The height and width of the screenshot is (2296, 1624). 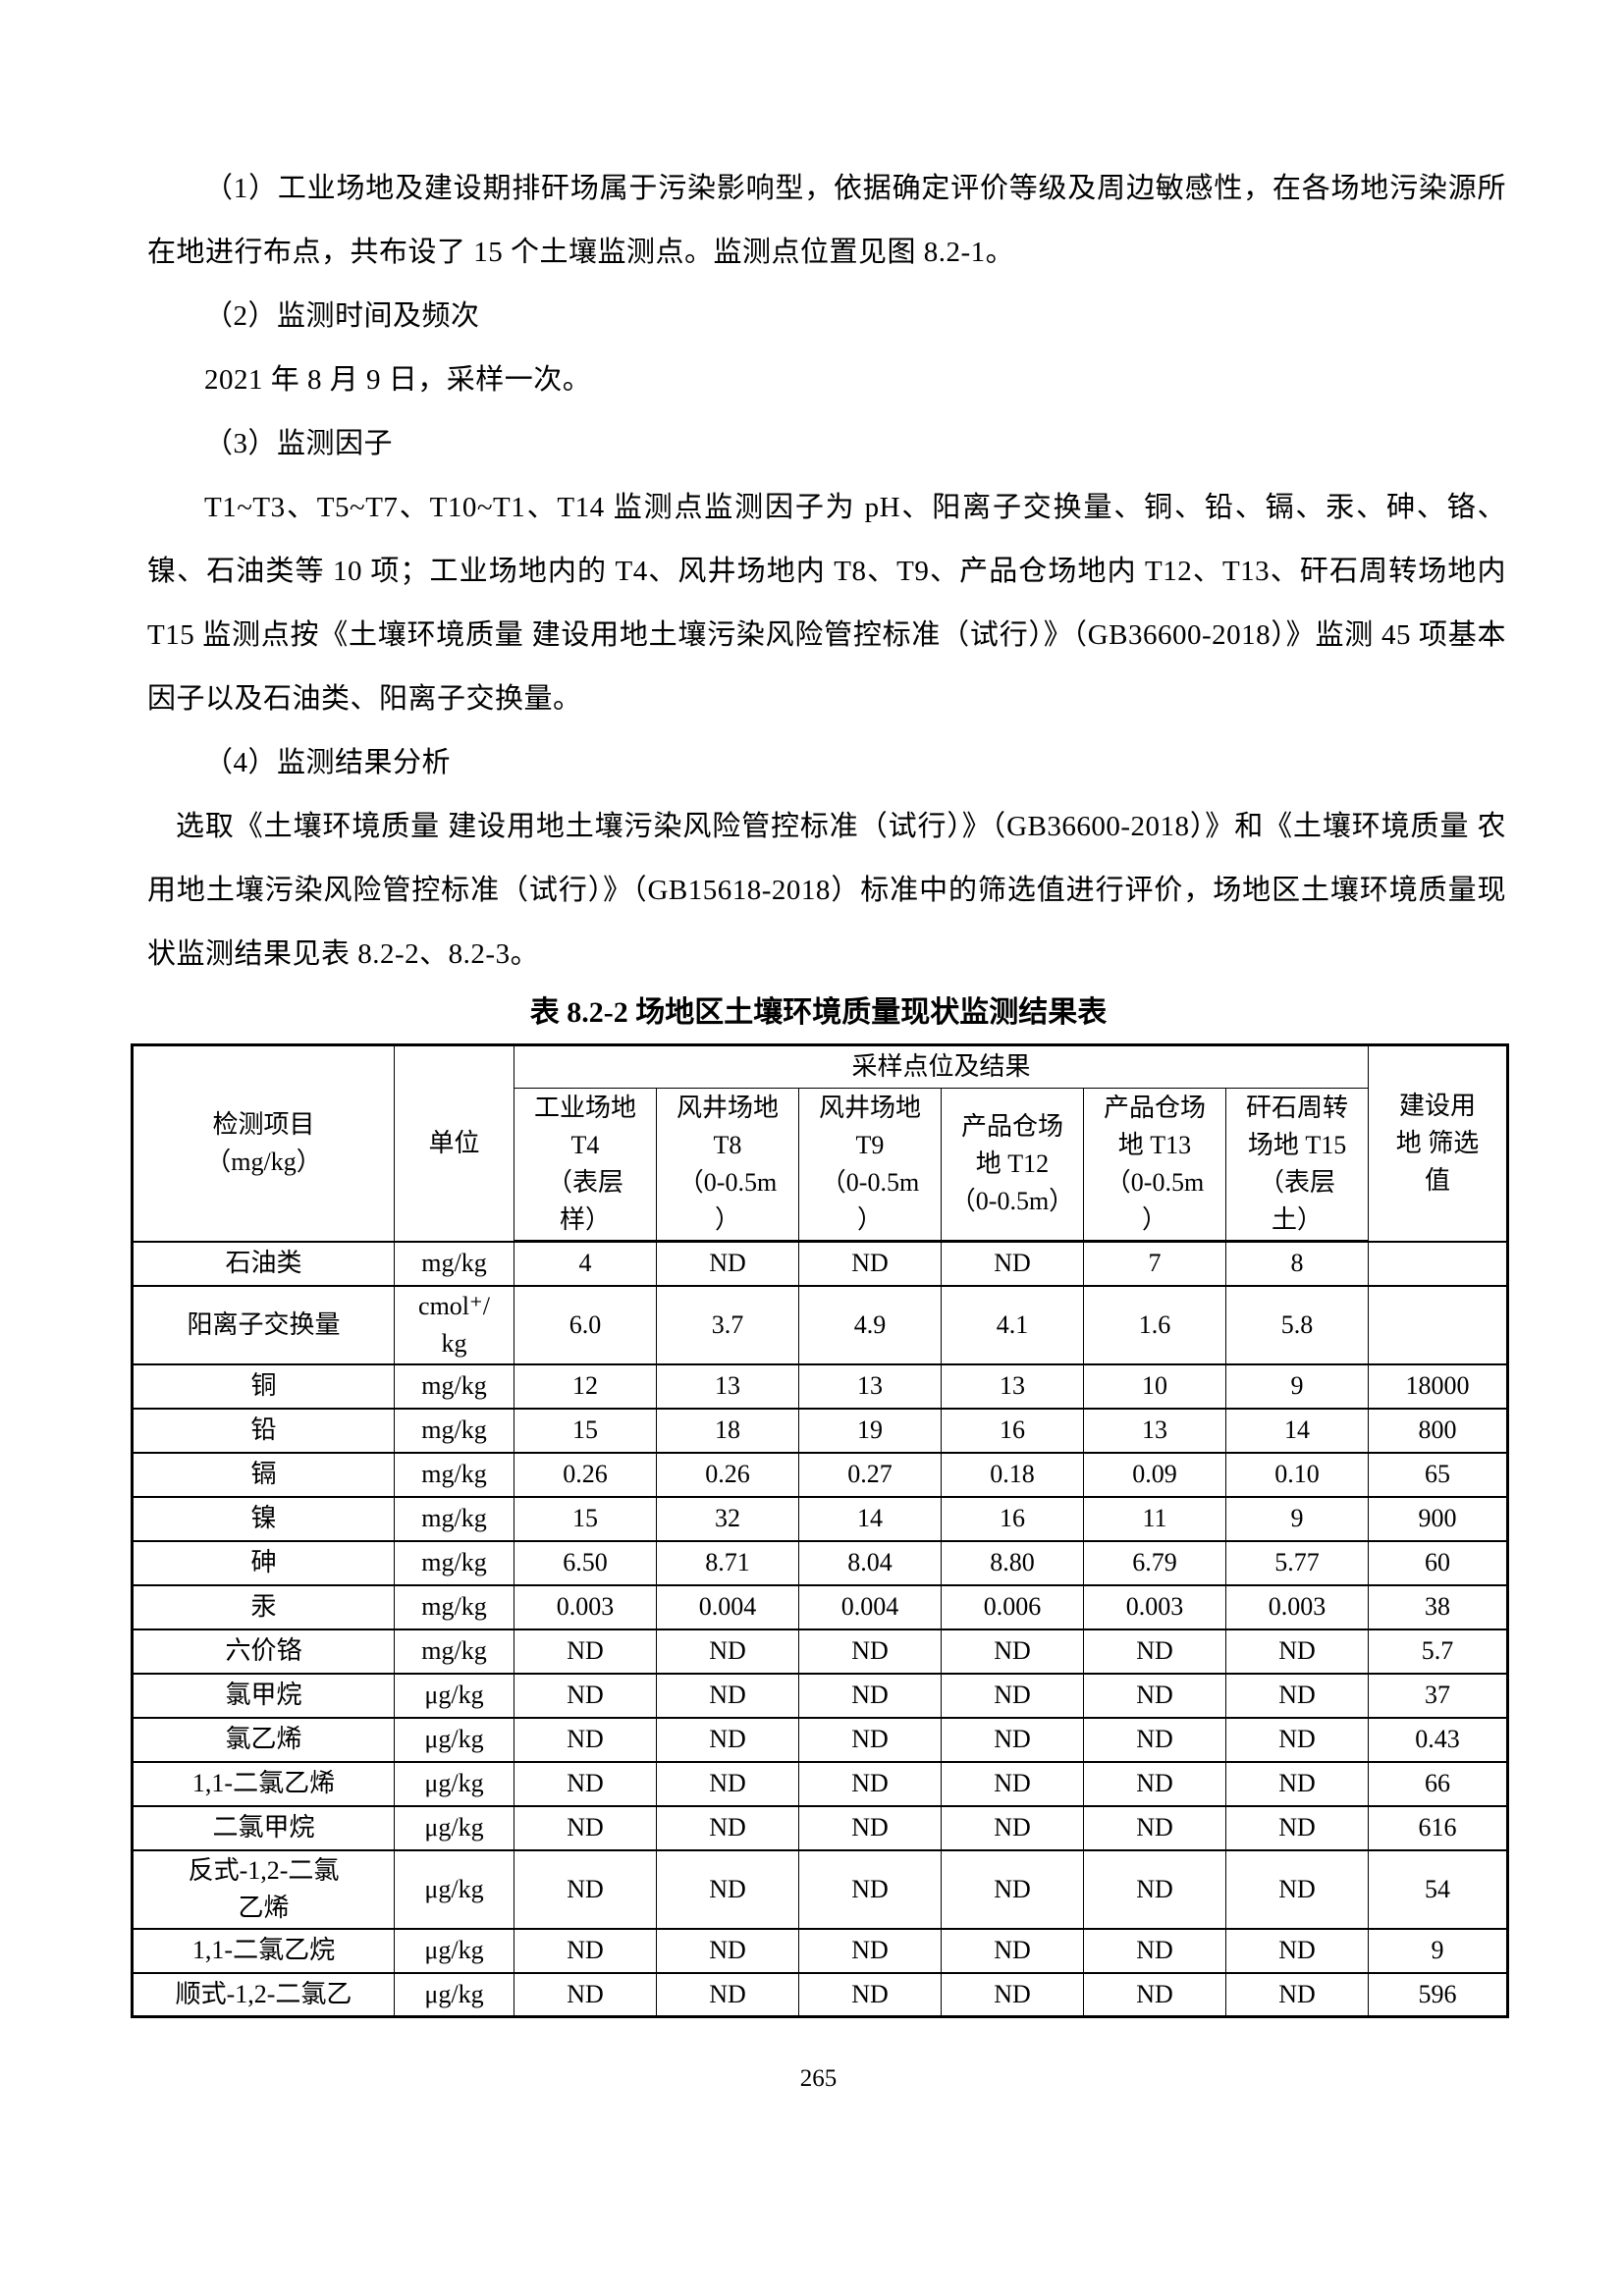 I want to click on value-cell: 15, so click(x=585, y=1430).